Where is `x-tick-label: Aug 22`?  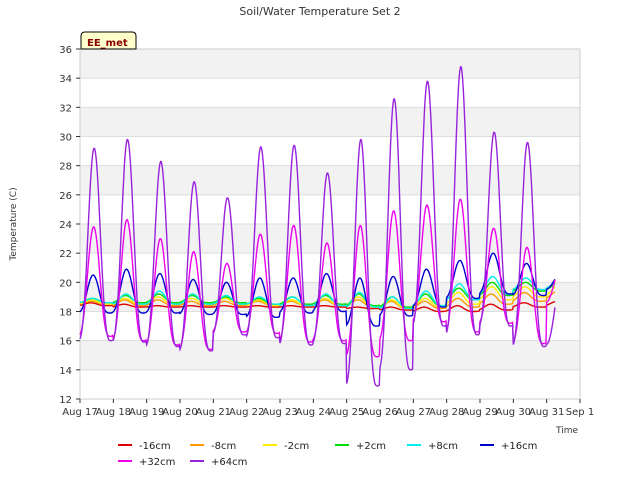
x-tick-label: Aug 22 is located at coordinates (246, 412).